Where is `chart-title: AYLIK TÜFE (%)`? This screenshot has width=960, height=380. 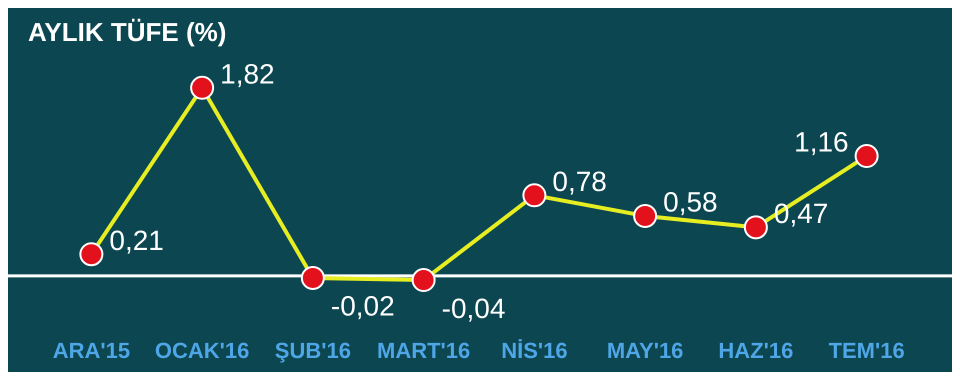 chart-title: AYLIK TÜFE (%) is located at coordinates (127, 31).